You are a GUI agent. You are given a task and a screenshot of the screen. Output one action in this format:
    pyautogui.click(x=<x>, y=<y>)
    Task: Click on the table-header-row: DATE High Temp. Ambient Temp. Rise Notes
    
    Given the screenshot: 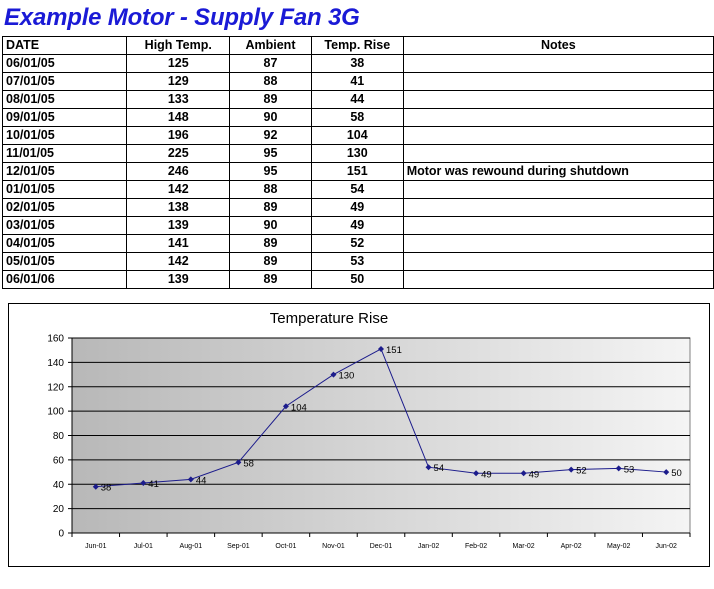 What is the action you would take?
    pyautogui.click(x=357, y=45)
    